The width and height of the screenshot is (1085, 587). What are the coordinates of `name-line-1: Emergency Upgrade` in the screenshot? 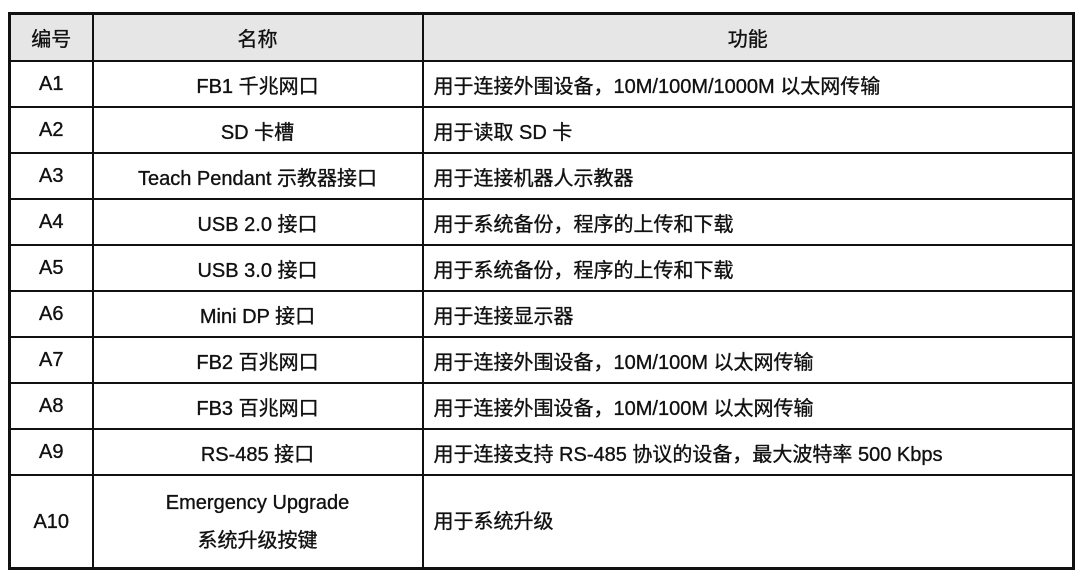 It's located at (257, 502).